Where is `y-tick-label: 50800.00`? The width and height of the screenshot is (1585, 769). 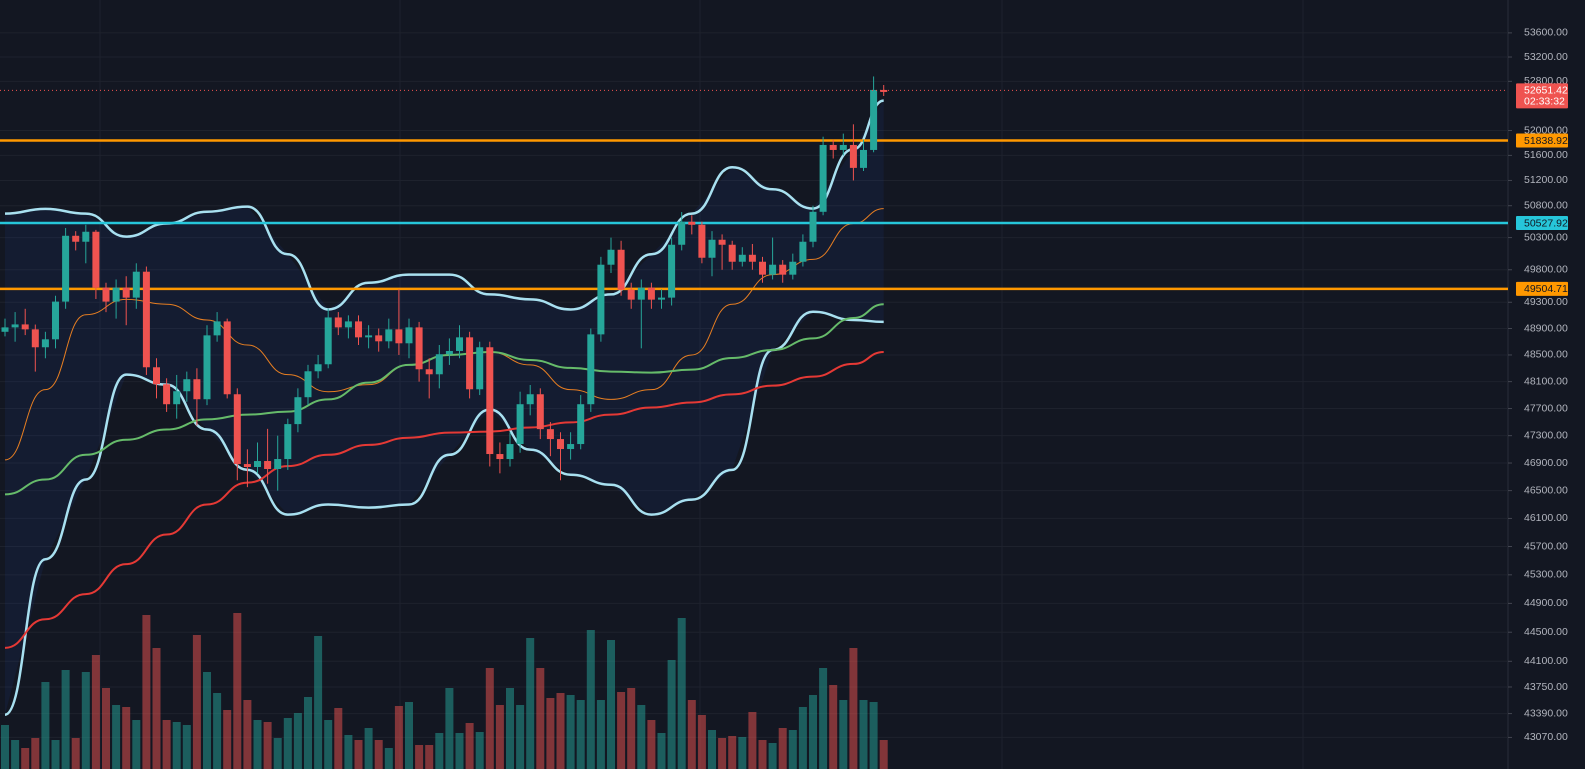 y-tick-label: 50800.00 is located at coordinates (1546, 205).